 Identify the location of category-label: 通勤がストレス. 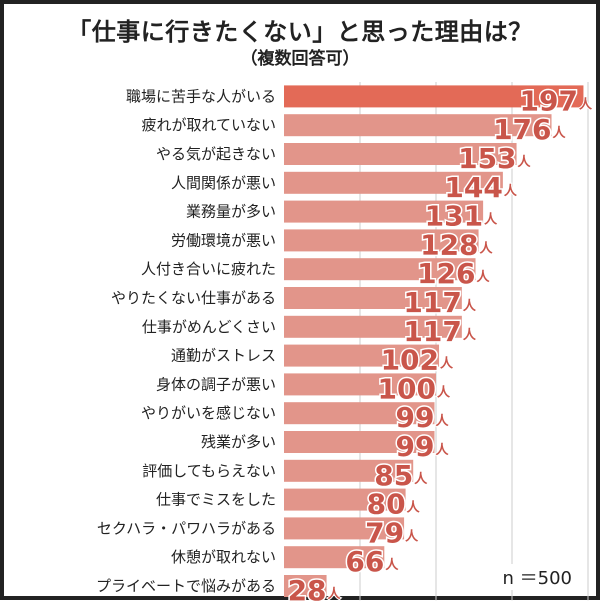
(223, 356).